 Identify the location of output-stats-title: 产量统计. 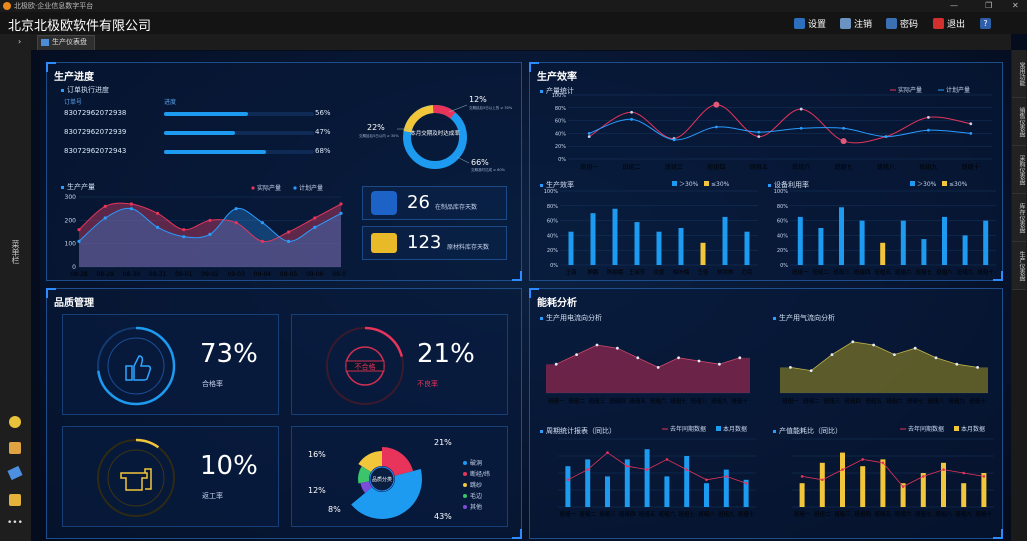
(557, 91).